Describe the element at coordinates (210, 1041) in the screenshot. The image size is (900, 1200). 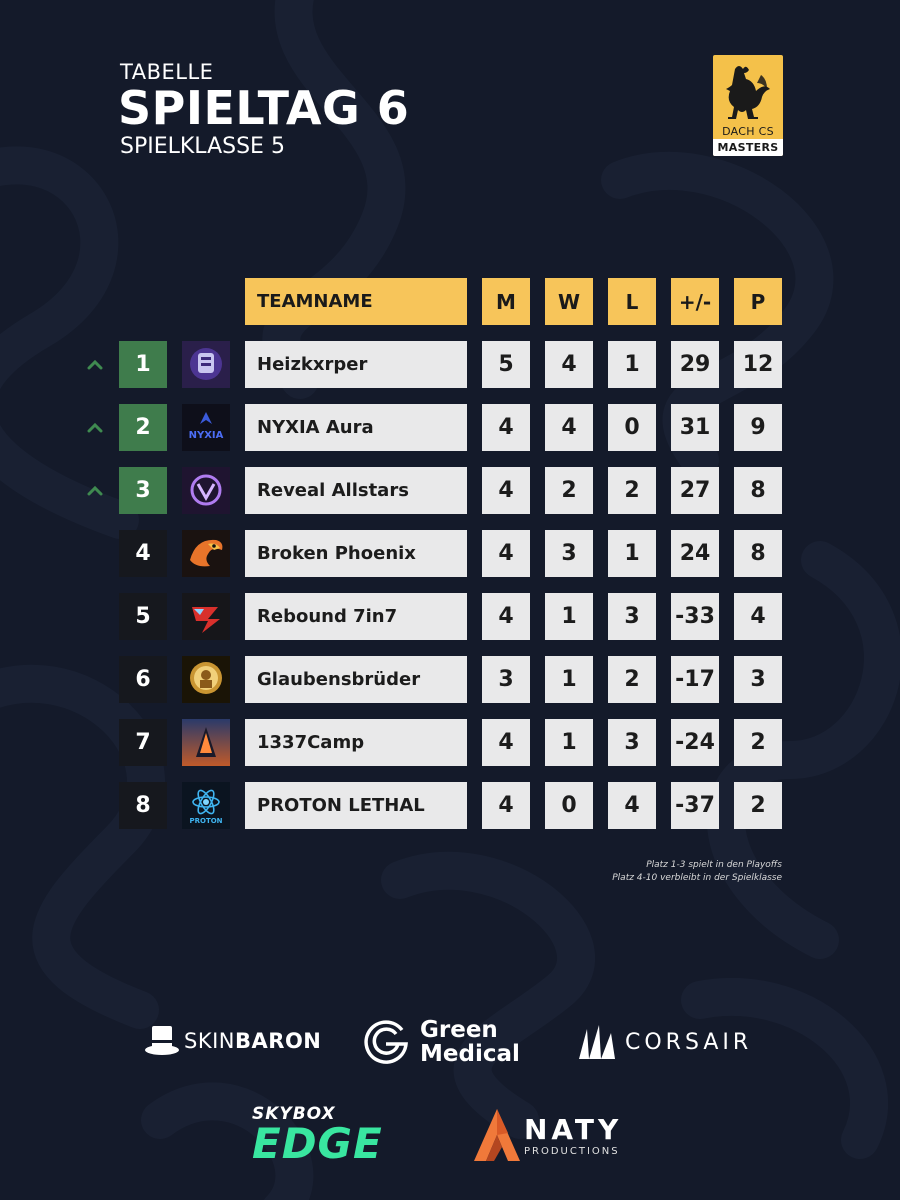
I see `skinbaron-thin: SKIN` at that location.